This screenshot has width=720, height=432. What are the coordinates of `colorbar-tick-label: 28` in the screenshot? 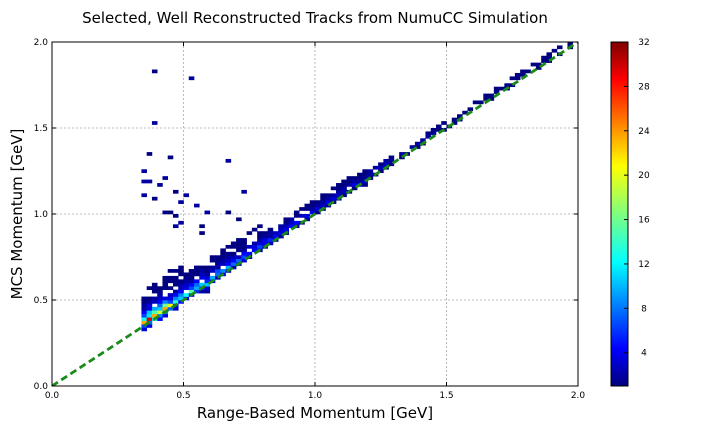 It's located at (644, 87).